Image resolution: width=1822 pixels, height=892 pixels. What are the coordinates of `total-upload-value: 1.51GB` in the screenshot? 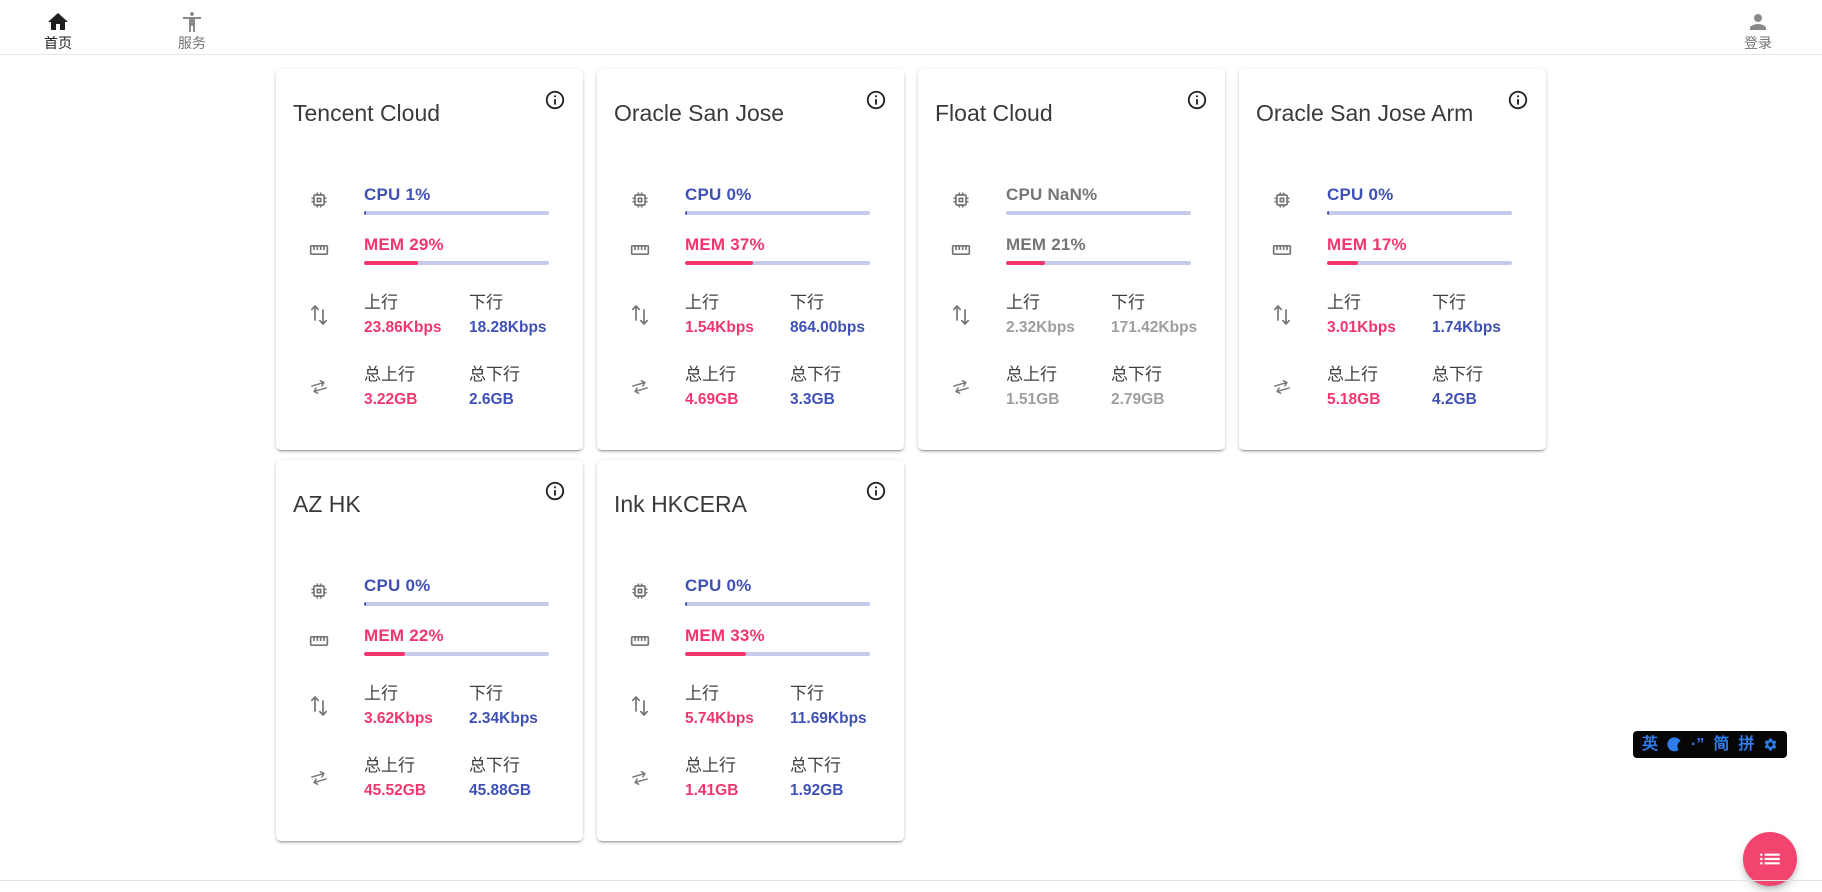 It's located at (1033, 399).